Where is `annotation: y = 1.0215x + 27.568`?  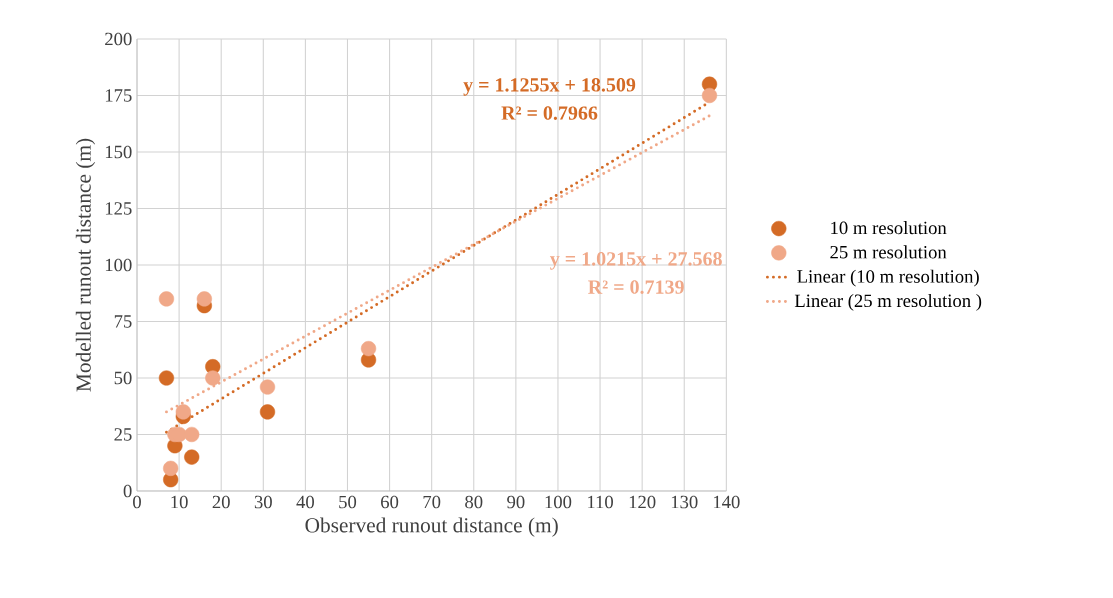 annotation: y = 1.0215x + 27.568 is located at coordinates (635, 261).